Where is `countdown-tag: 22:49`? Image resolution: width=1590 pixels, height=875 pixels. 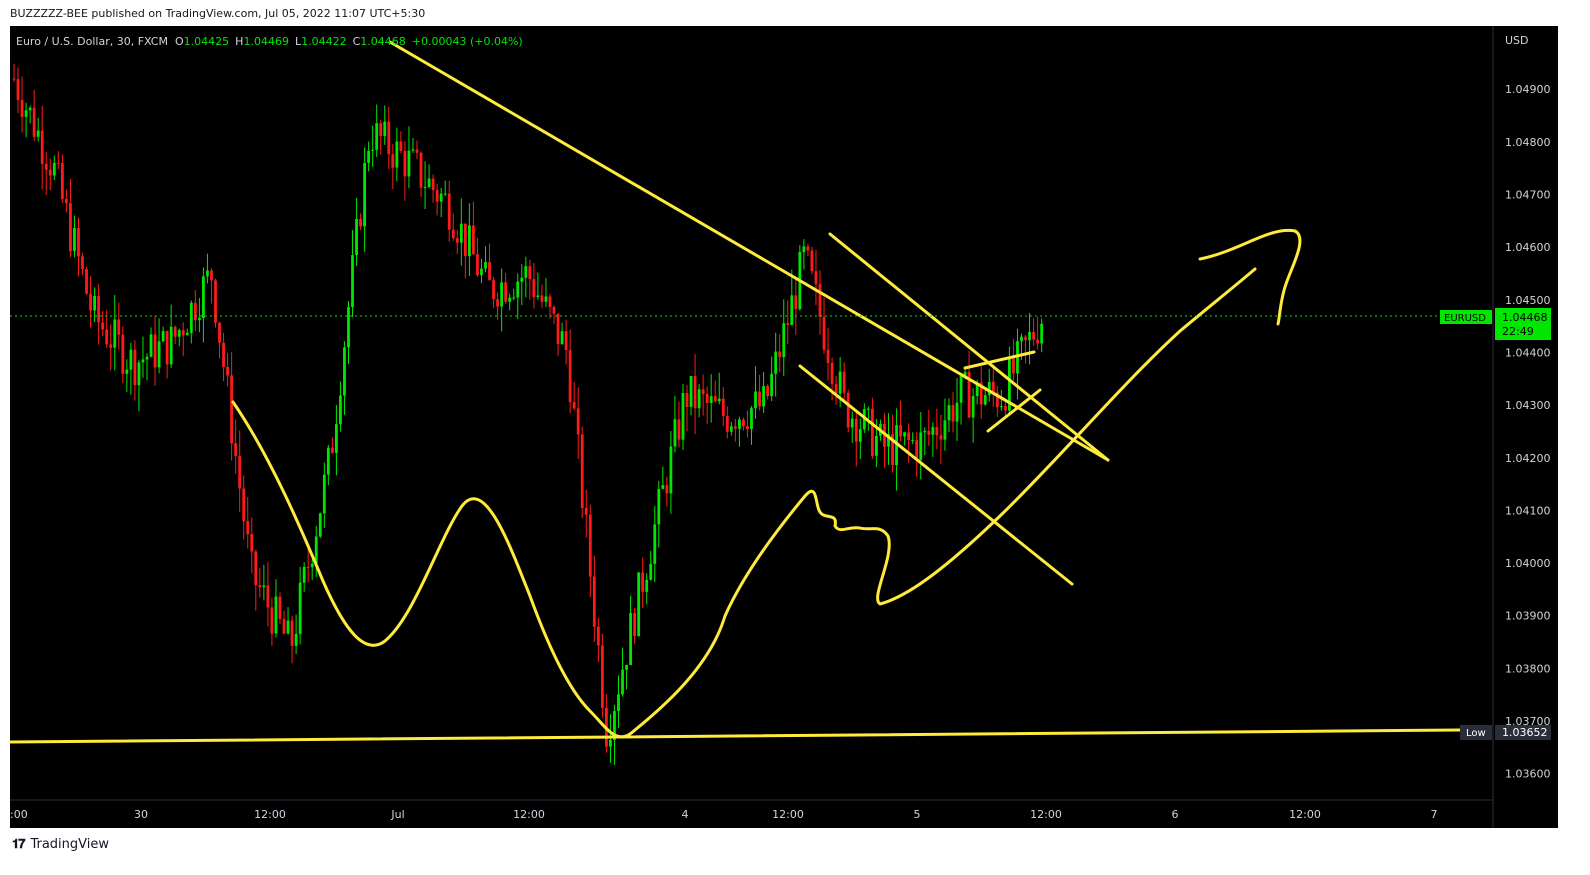
countdown-tag: 22:49 is located at coordinates (1518, 331).